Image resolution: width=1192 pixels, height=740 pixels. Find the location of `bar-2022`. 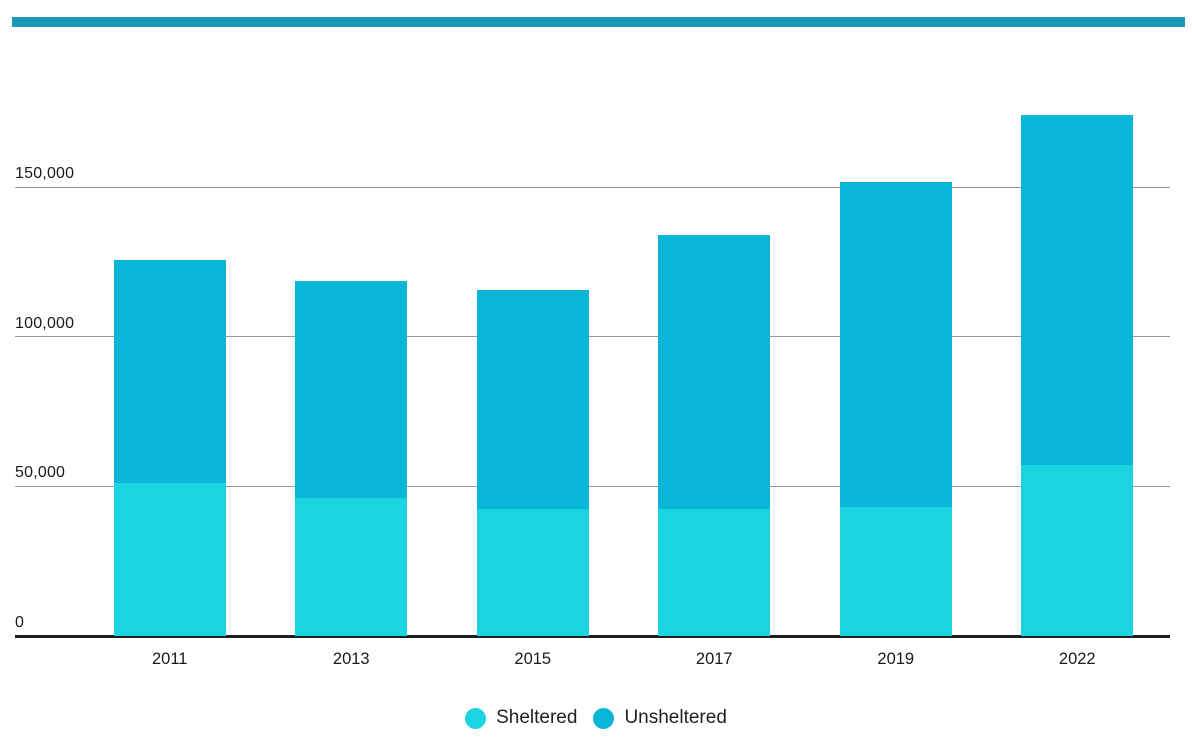

bar-2022 is located at coordinates (1077, 375).